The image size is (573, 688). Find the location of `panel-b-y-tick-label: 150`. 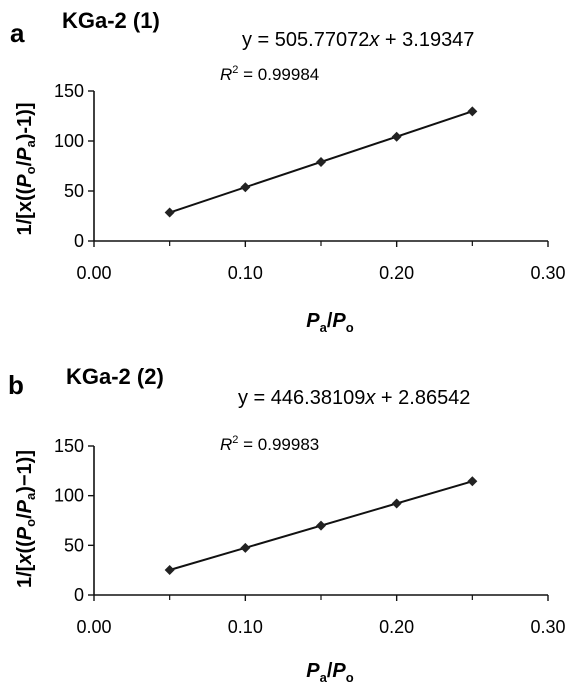

panel-b-y-tick-label: 150 is located at coordinates (69, 446).